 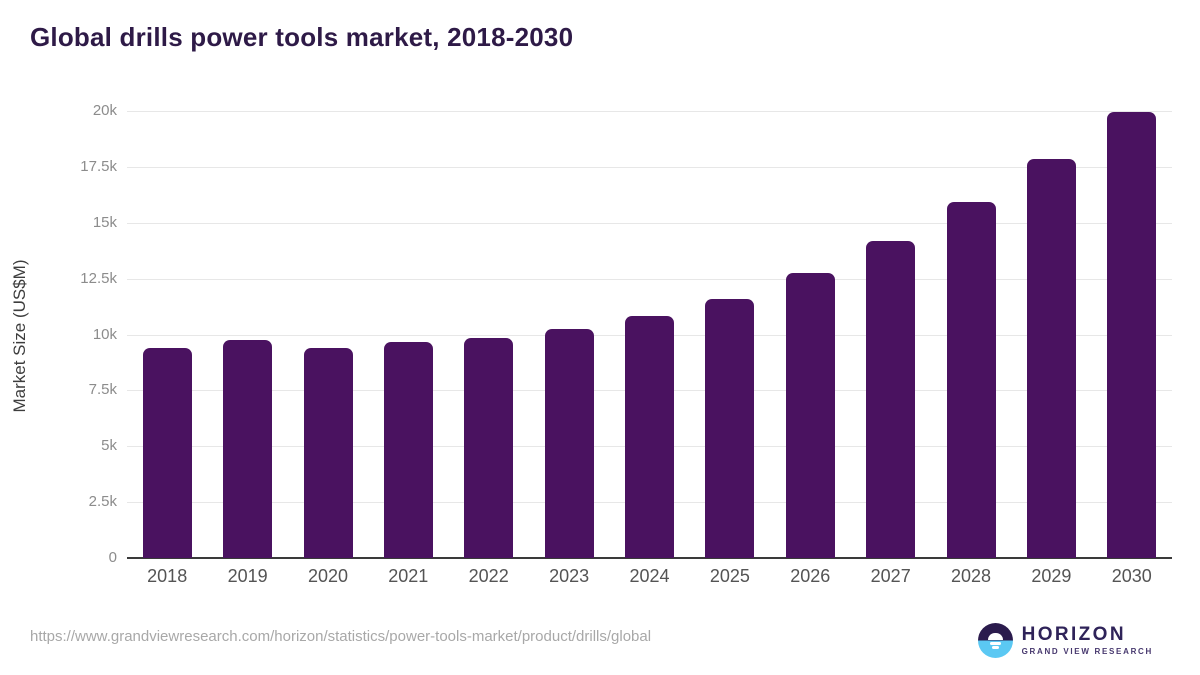 What do you see at coordinates (569, 576) in the screenshot?
I see `x-tick-label: 2023` at bounding box center [569, 576].